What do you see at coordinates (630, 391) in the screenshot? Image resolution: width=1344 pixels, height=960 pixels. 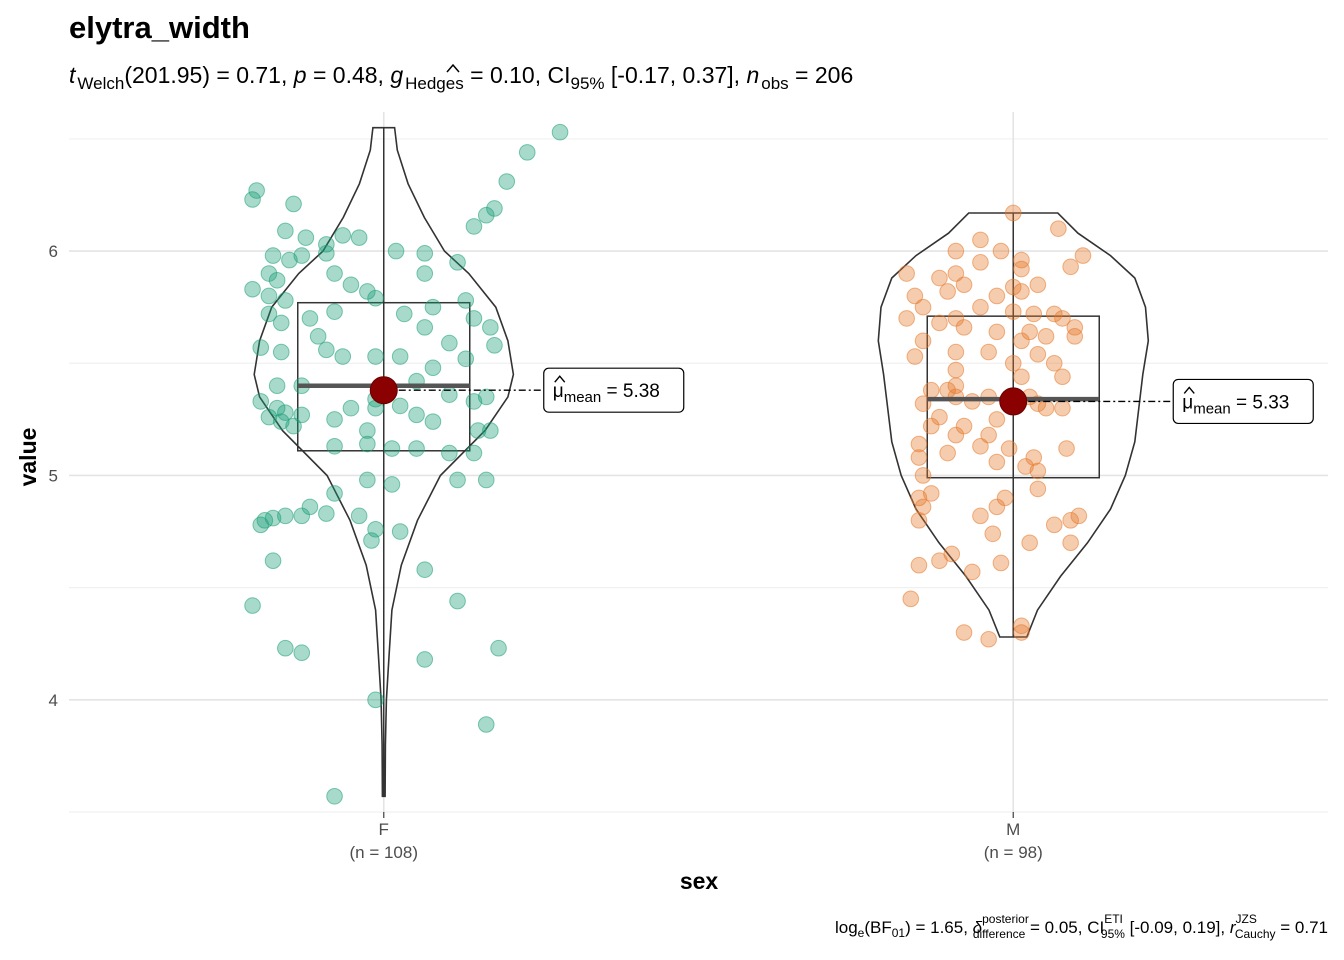 I see `mean-value: = 5.38` at bounding box center [630, 391].